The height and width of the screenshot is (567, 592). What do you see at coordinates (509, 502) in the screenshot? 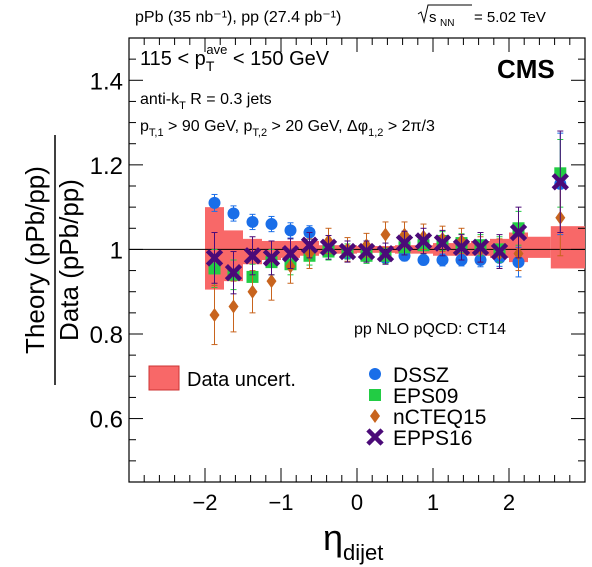
I see `x-tick-label: 2` at bounding box center [509, 502].